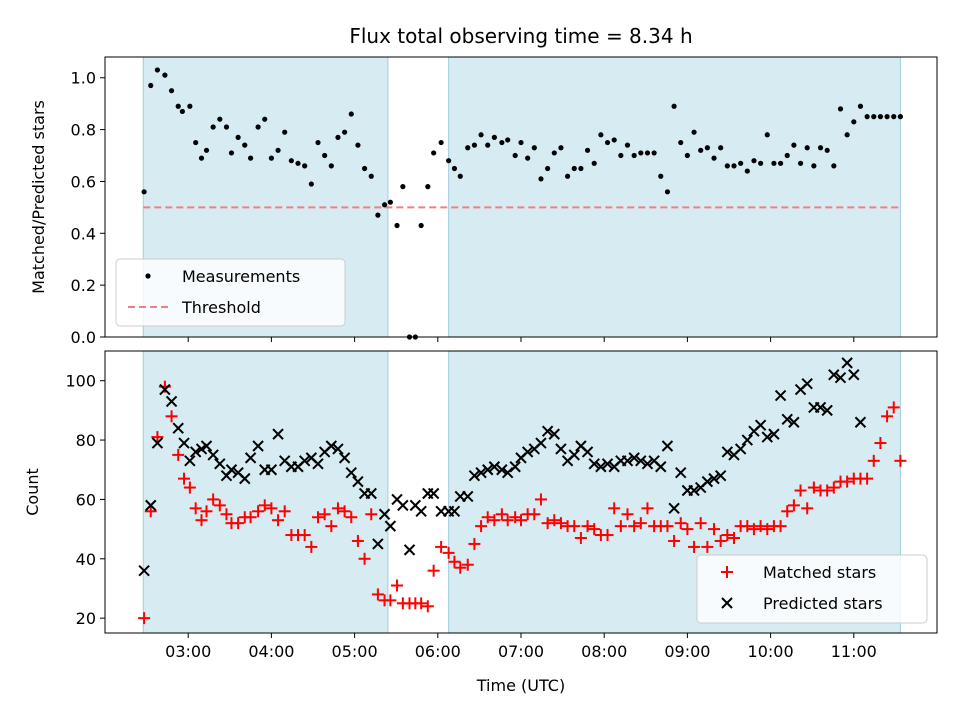  What do you see at coordinates (727, 603) in the screenshot?
I see `legend-predicted-marker` at bounding box center [727, 603].